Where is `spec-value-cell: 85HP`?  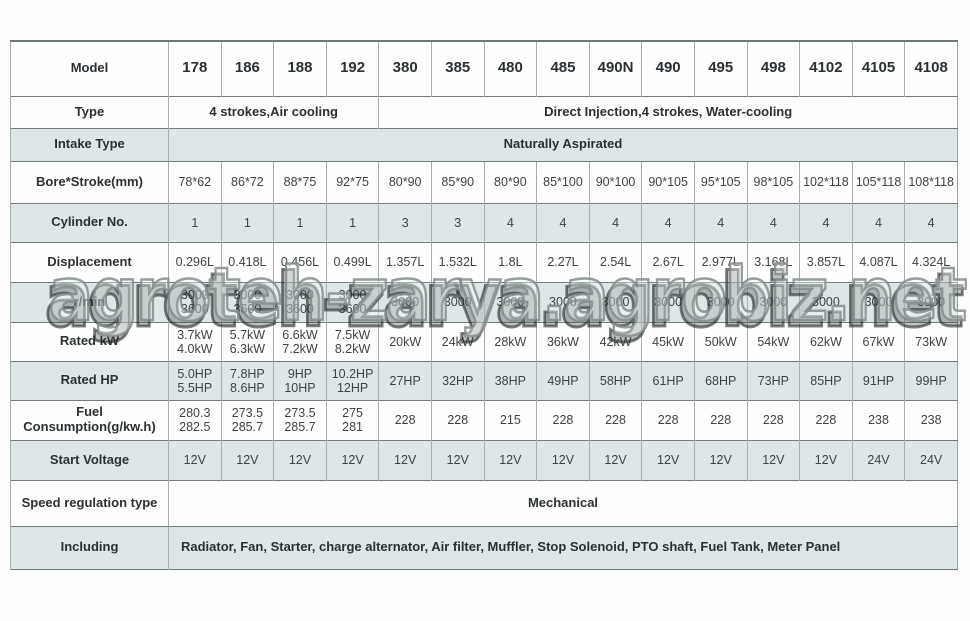
spec-value-cell: 85HP is located at coordinates (826, 380).